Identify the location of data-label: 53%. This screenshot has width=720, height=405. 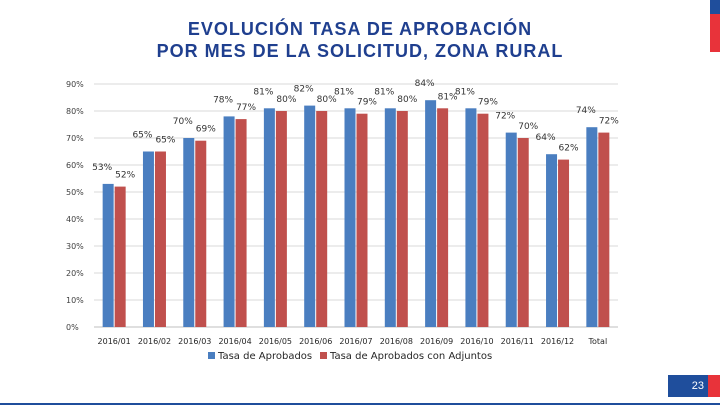
(102, 168).